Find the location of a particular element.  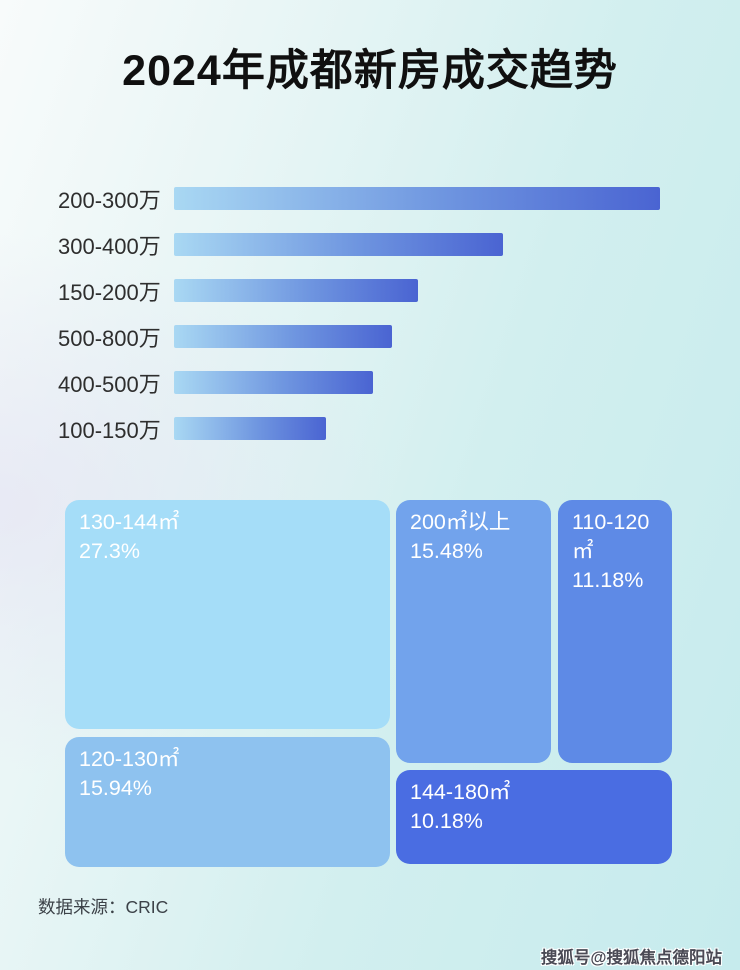

bar-label: 300-400万 is located at coordinates (109, 246).